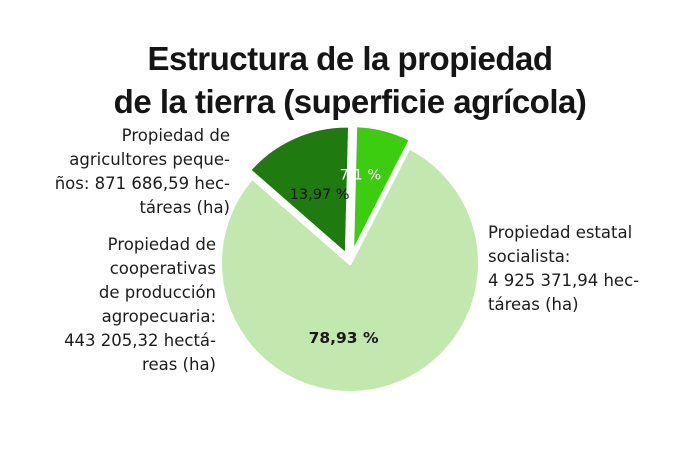  I want to click on annotation-cooperativas-line: 443 205,32 hectá-, so click(140, 340).